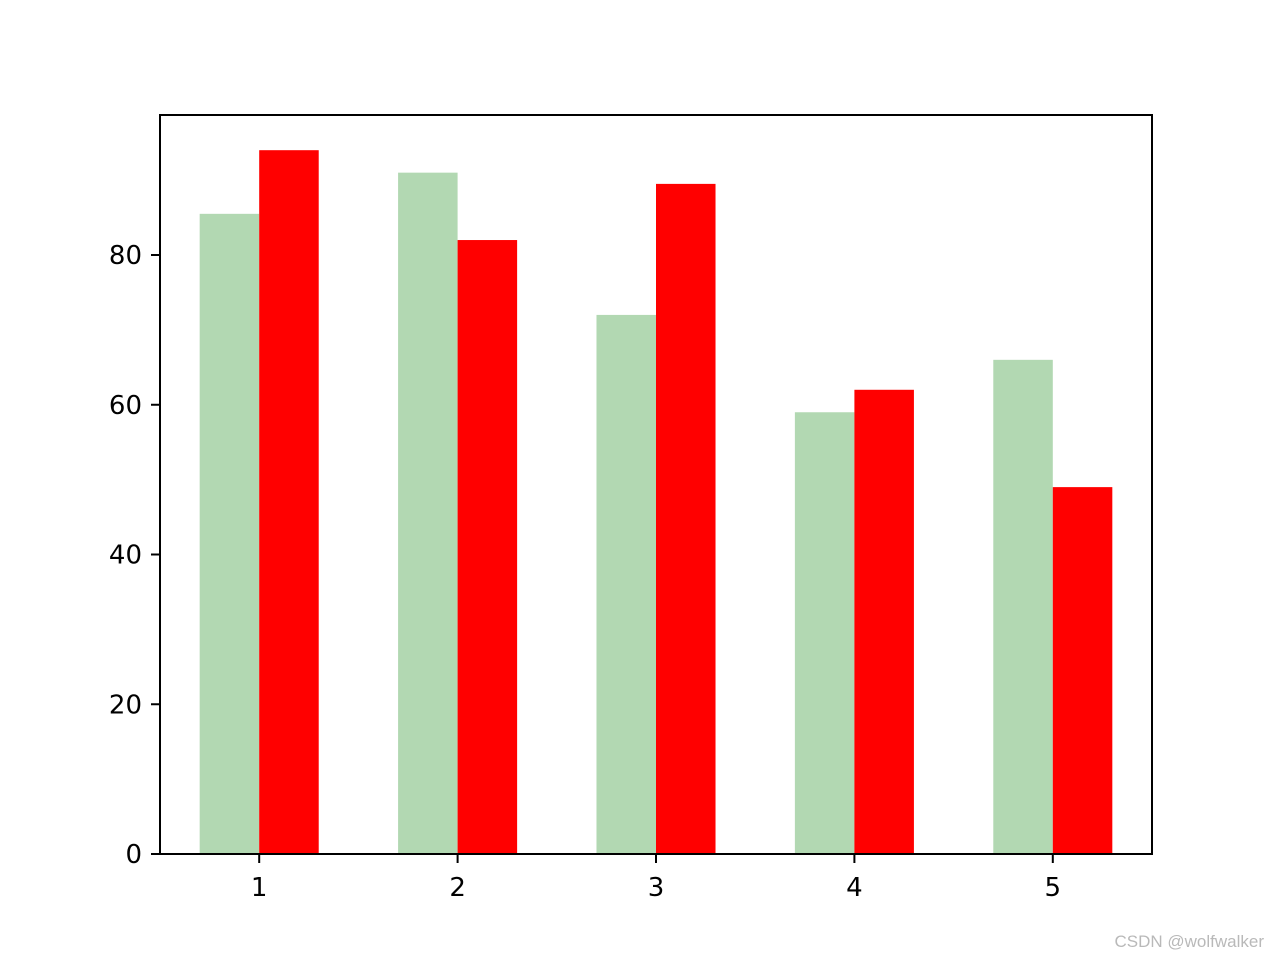  I want to click on x-tick-label: 1, so click(259, 888).